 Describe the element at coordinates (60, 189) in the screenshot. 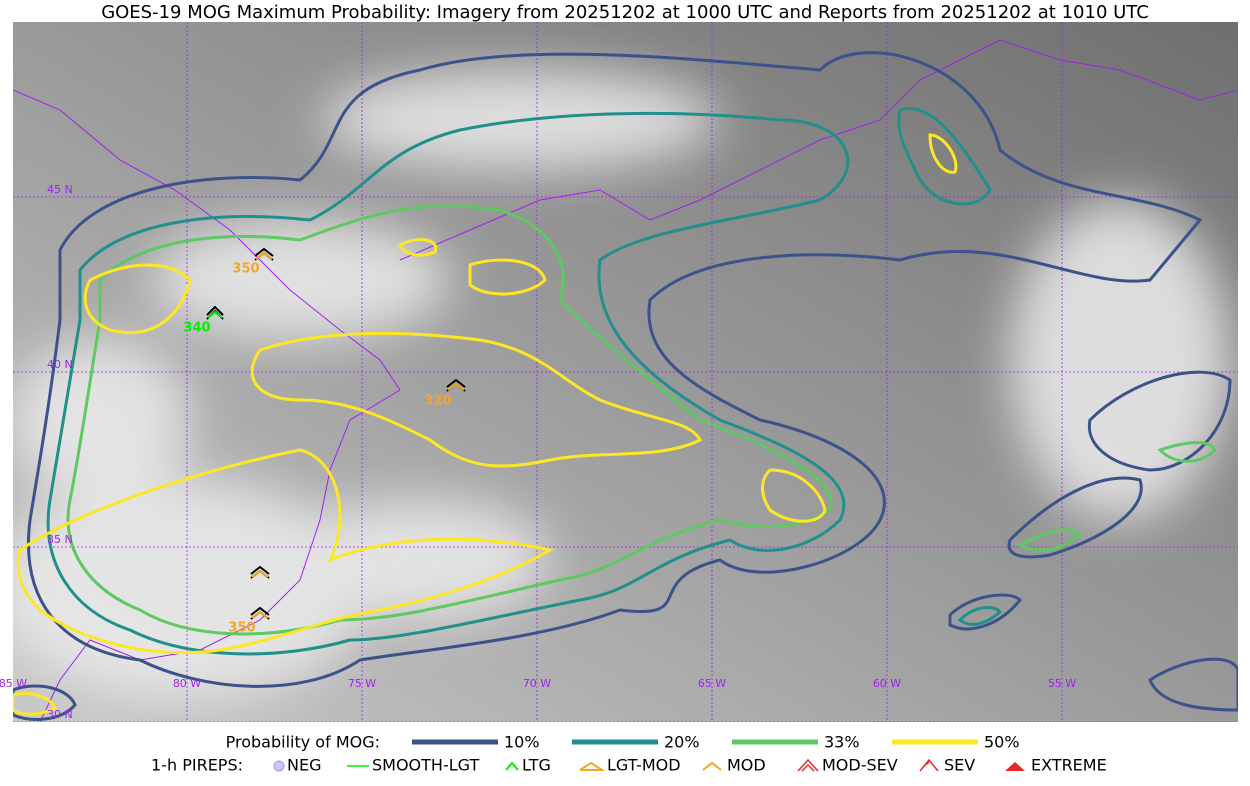

I see `lat-label: 45 N` at that location.